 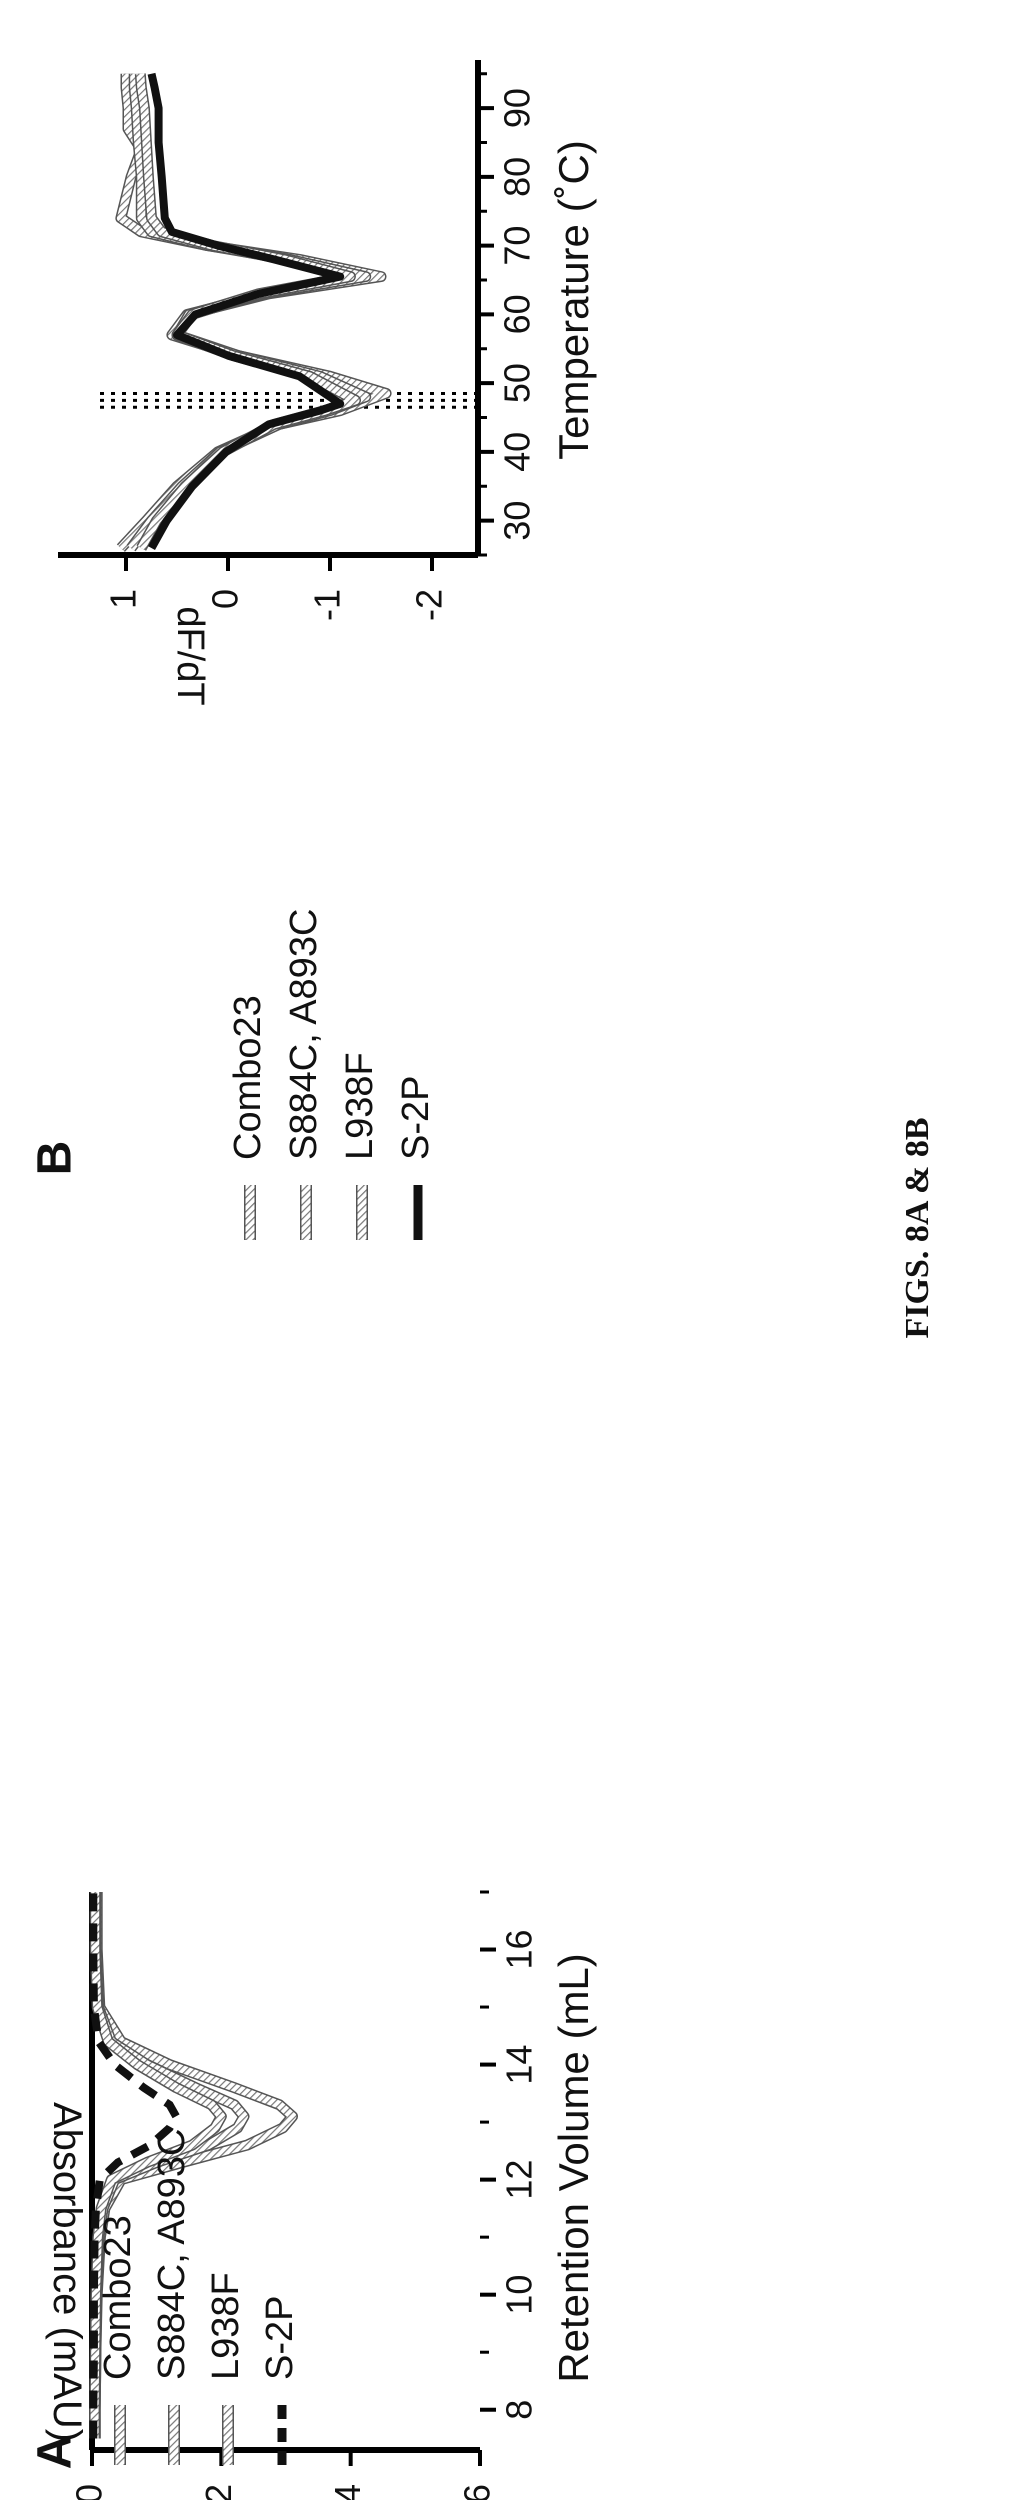 What do you see at coordinates (67, 2272) in the screenshot?
I see `panel-a-y-axis-label: Absorbance (mAU)` at bounding box center [67, 2272].